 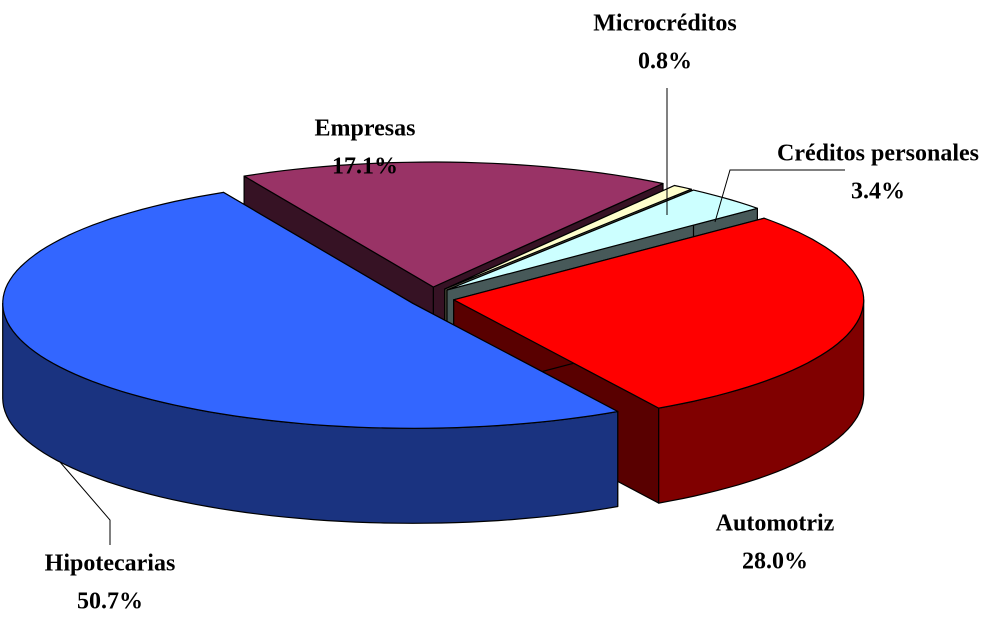 I want to click on slice-label: Microcréditos, so click(x=665, y=24).